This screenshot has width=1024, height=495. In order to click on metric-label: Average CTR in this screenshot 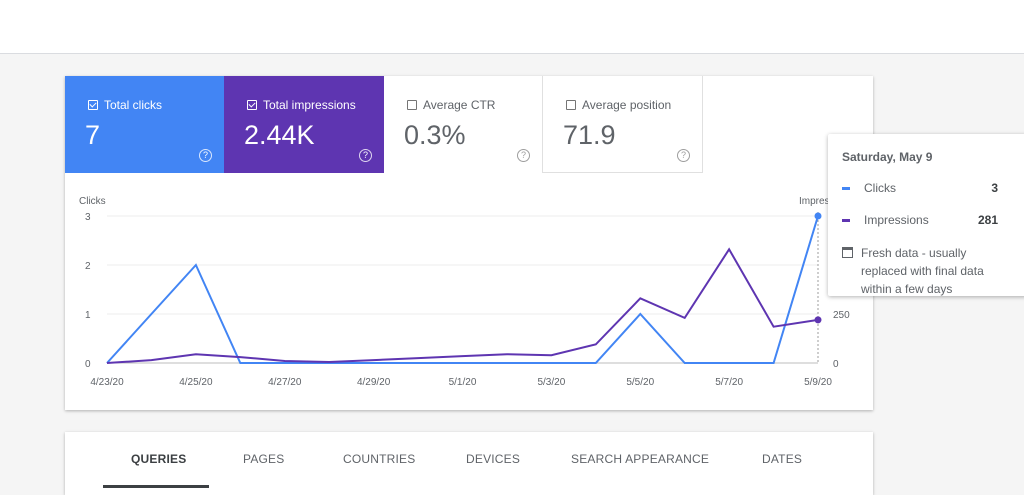, I will do `click(459, 105)`.